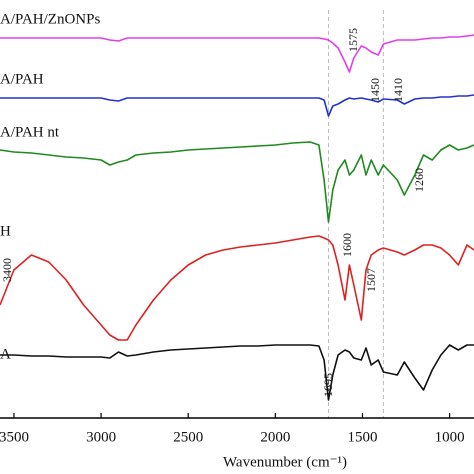  Describe the element at coordinates (101, 437) in the screenshot. I see `x-tick-label: 3000` at that location.